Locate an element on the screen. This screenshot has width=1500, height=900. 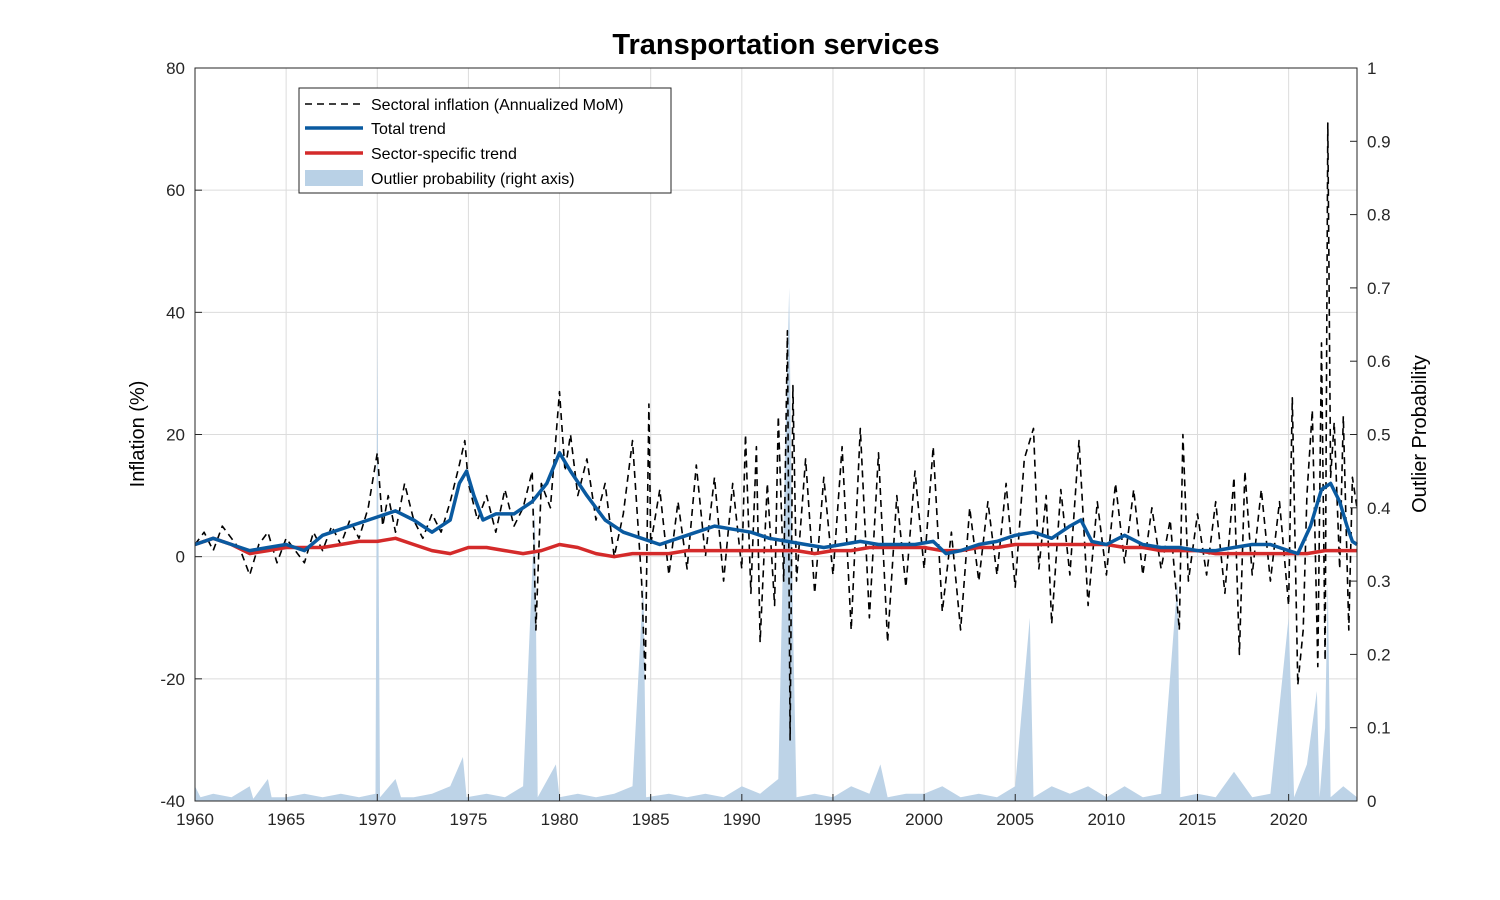
y2-tick-label: 0.9 is located at coordinates (1379, 141).